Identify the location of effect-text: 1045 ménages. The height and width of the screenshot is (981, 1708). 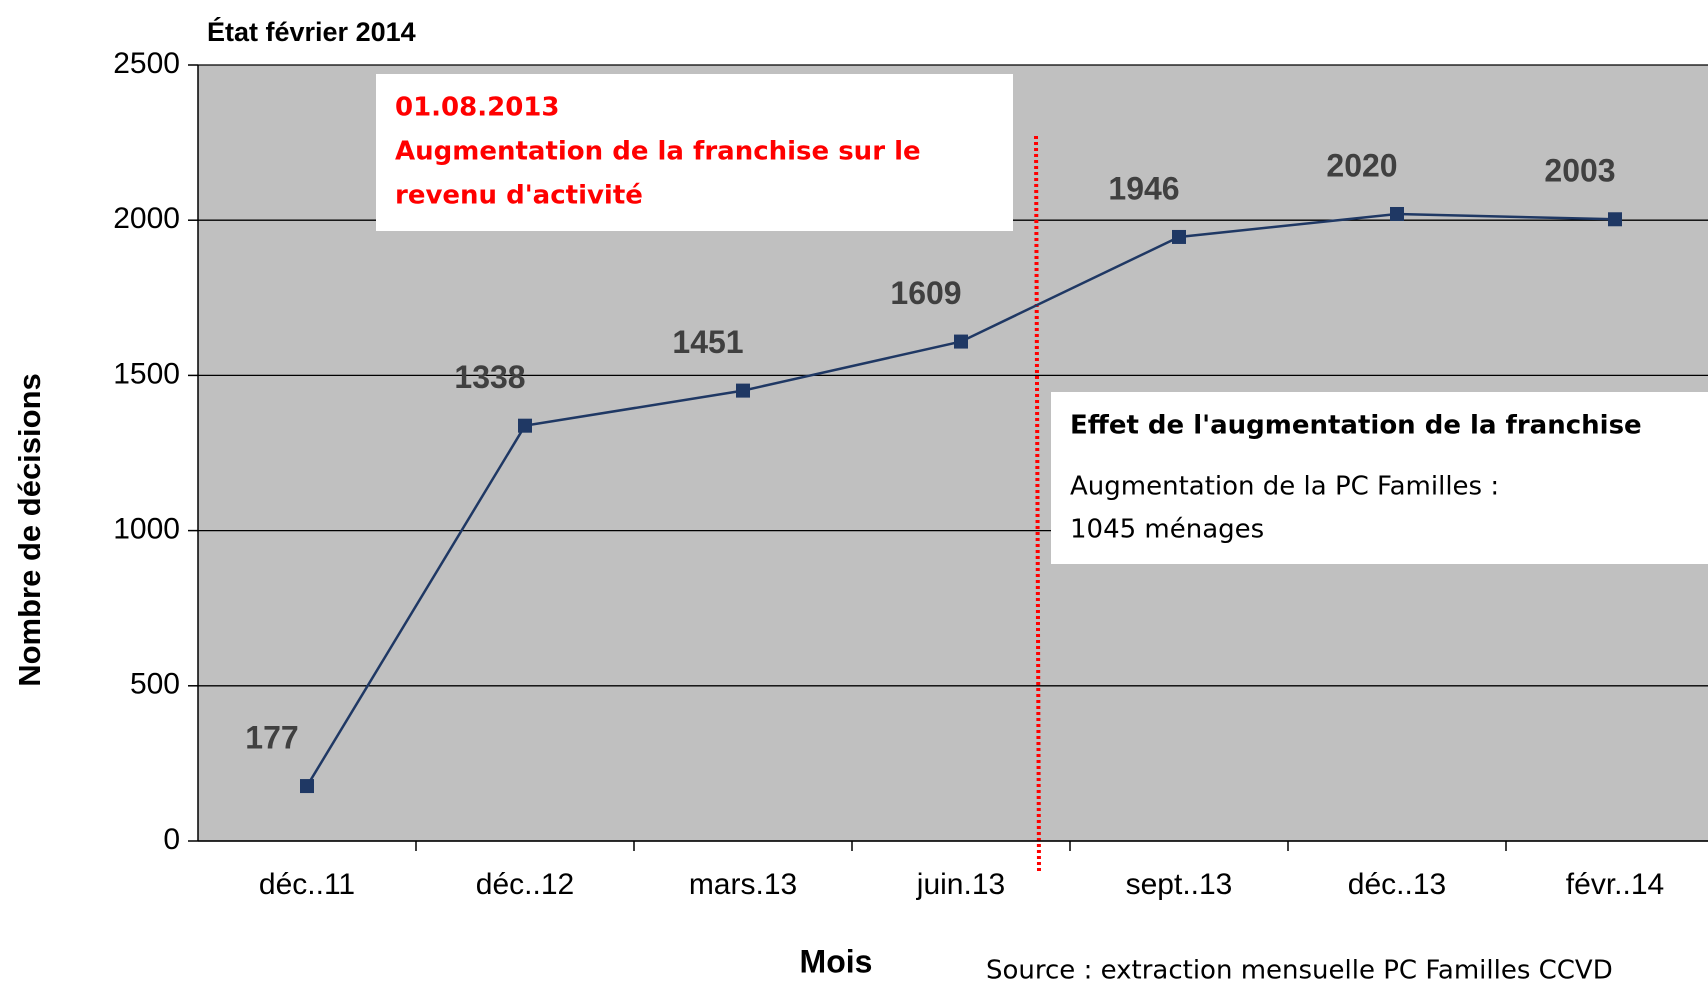
(1167, 530).